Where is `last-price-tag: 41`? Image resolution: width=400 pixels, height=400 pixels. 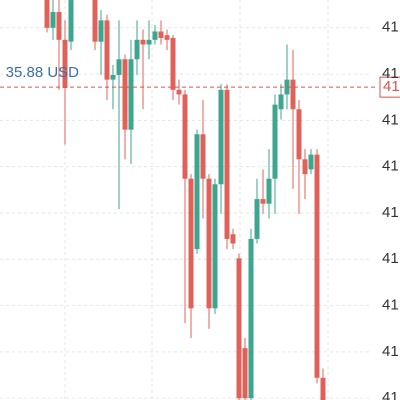 last-price-tag: 41 is located at coordinates (391, 86).